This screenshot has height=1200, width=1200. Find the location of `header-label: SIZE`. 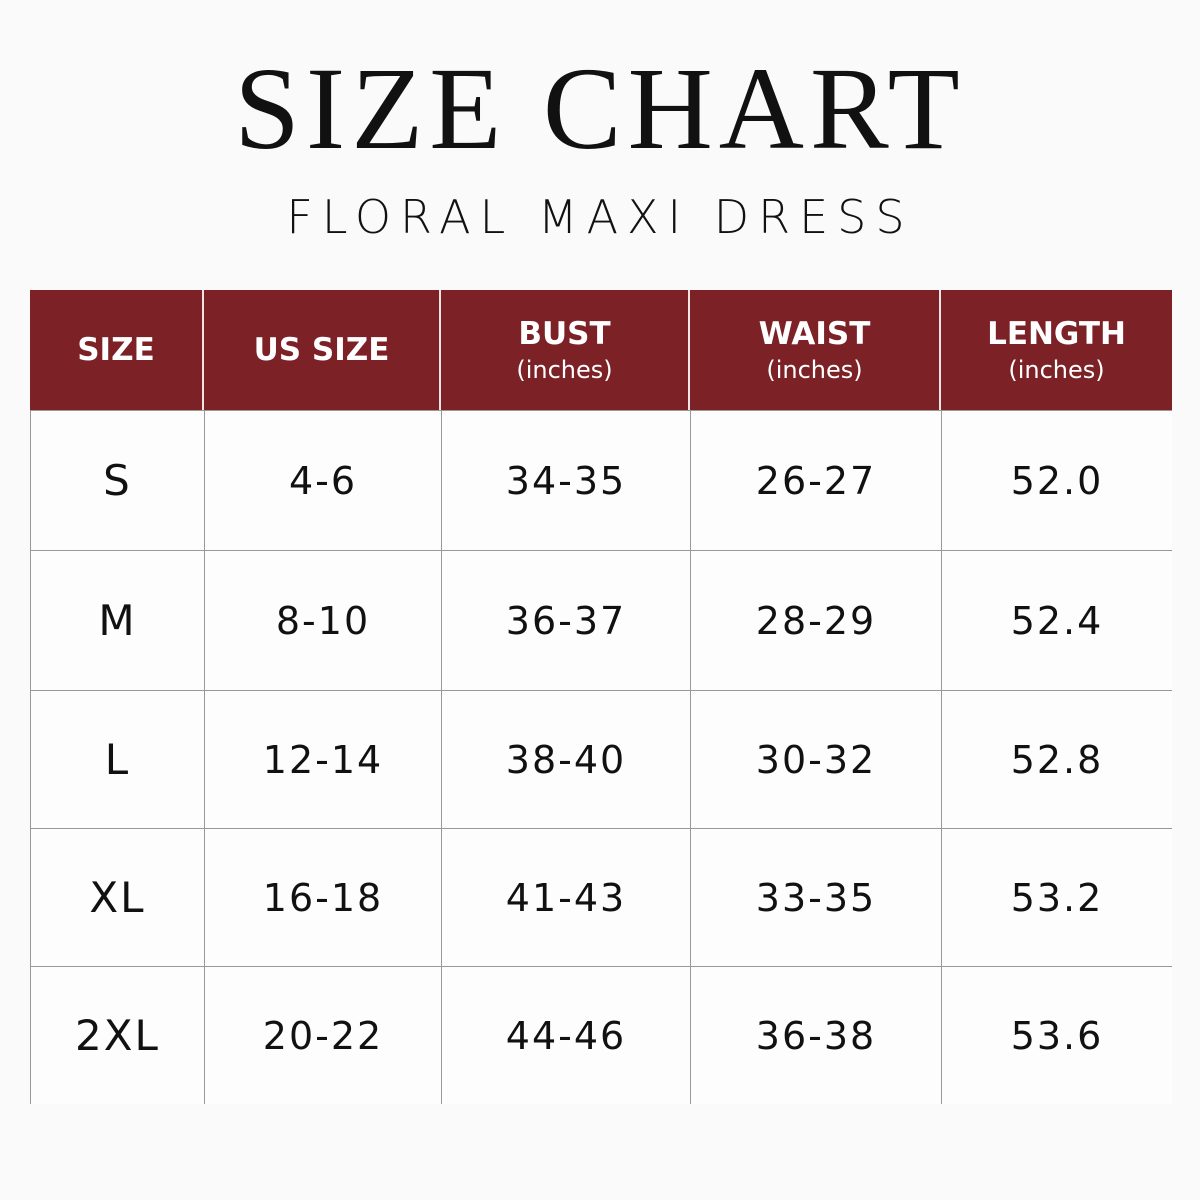

header-label: SIZE is located at coordinates (116, 350).